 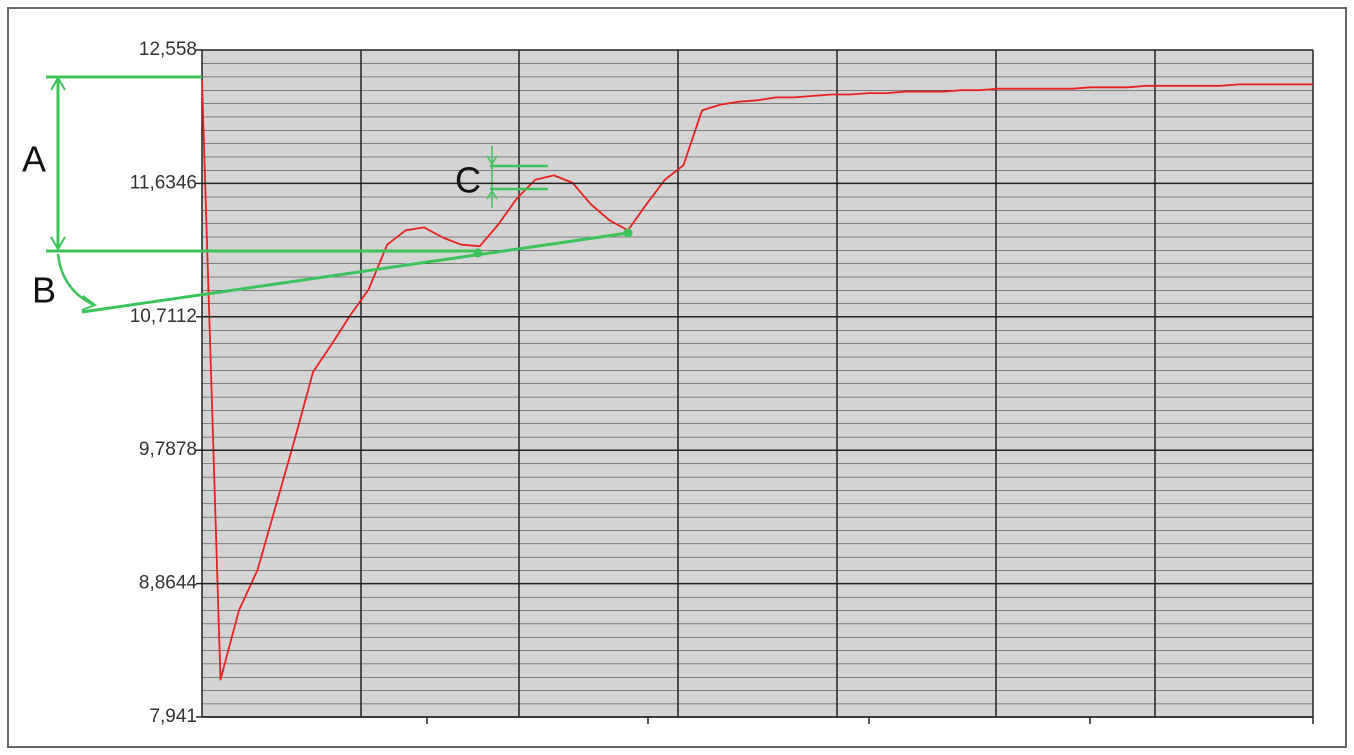 What do you see at coordinates (339, 194) in the screenshot?
I see `annotation-lines` at bounding box center [339, 194].